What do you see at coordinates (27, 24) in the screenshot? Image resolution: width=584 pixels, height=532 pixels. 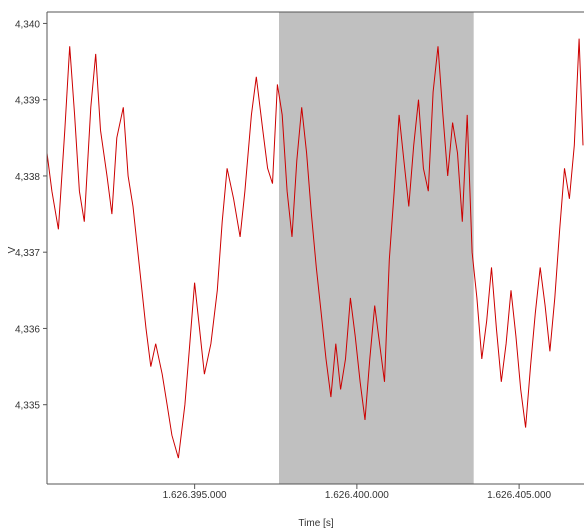 I see `y-tick-label: 4,340` at bounding box center [27, 24].